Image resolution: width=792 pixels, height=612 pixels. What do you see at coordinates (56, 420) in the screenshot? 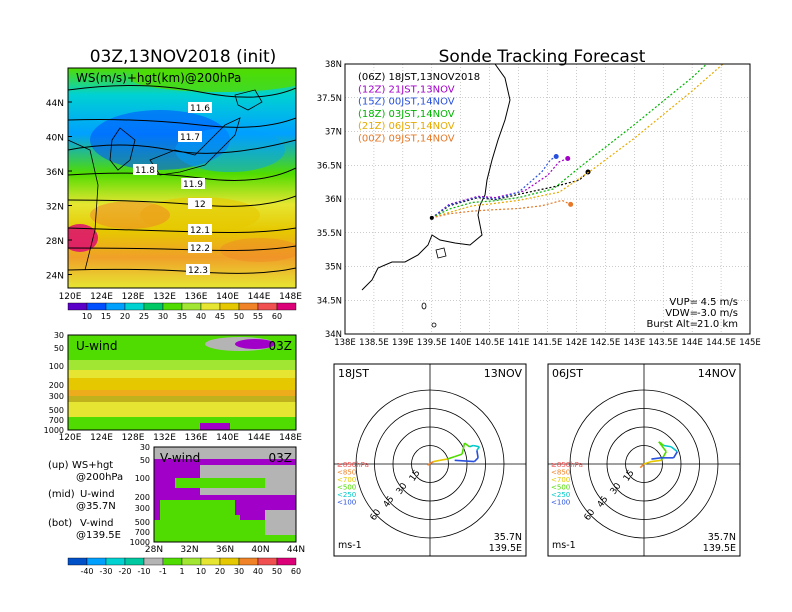
I see `pressure-label: 700` at bounding box center [56, 420].